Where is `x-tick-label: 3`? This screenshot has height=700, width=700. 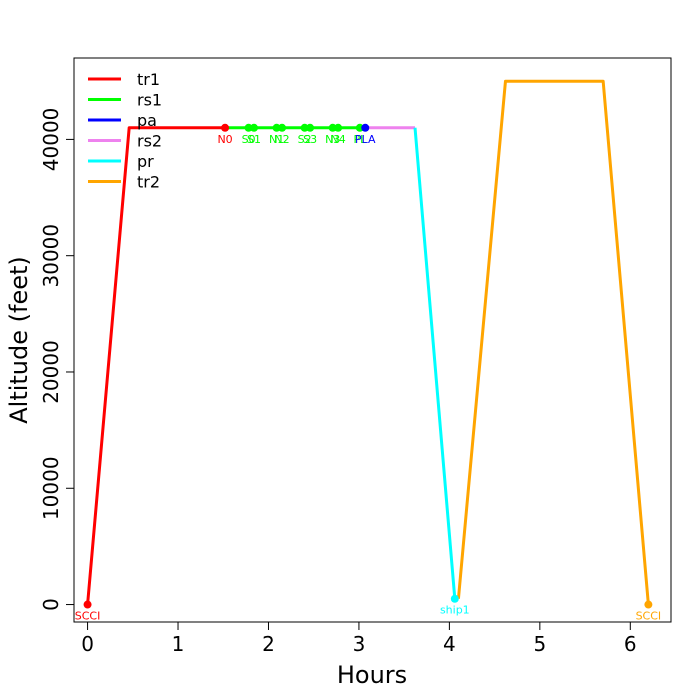 x-tick-label: 3 is located at coordinates (359, 644).